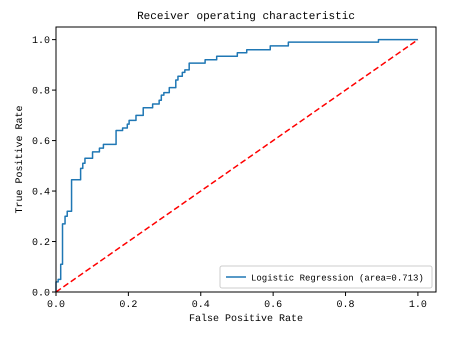 The height and width of the screenshot is (347, 474). What do you see at coordinates (128, 305) in the screenshot?
I see `x-tick-label: 0.2` at bounding box center [128, 305].